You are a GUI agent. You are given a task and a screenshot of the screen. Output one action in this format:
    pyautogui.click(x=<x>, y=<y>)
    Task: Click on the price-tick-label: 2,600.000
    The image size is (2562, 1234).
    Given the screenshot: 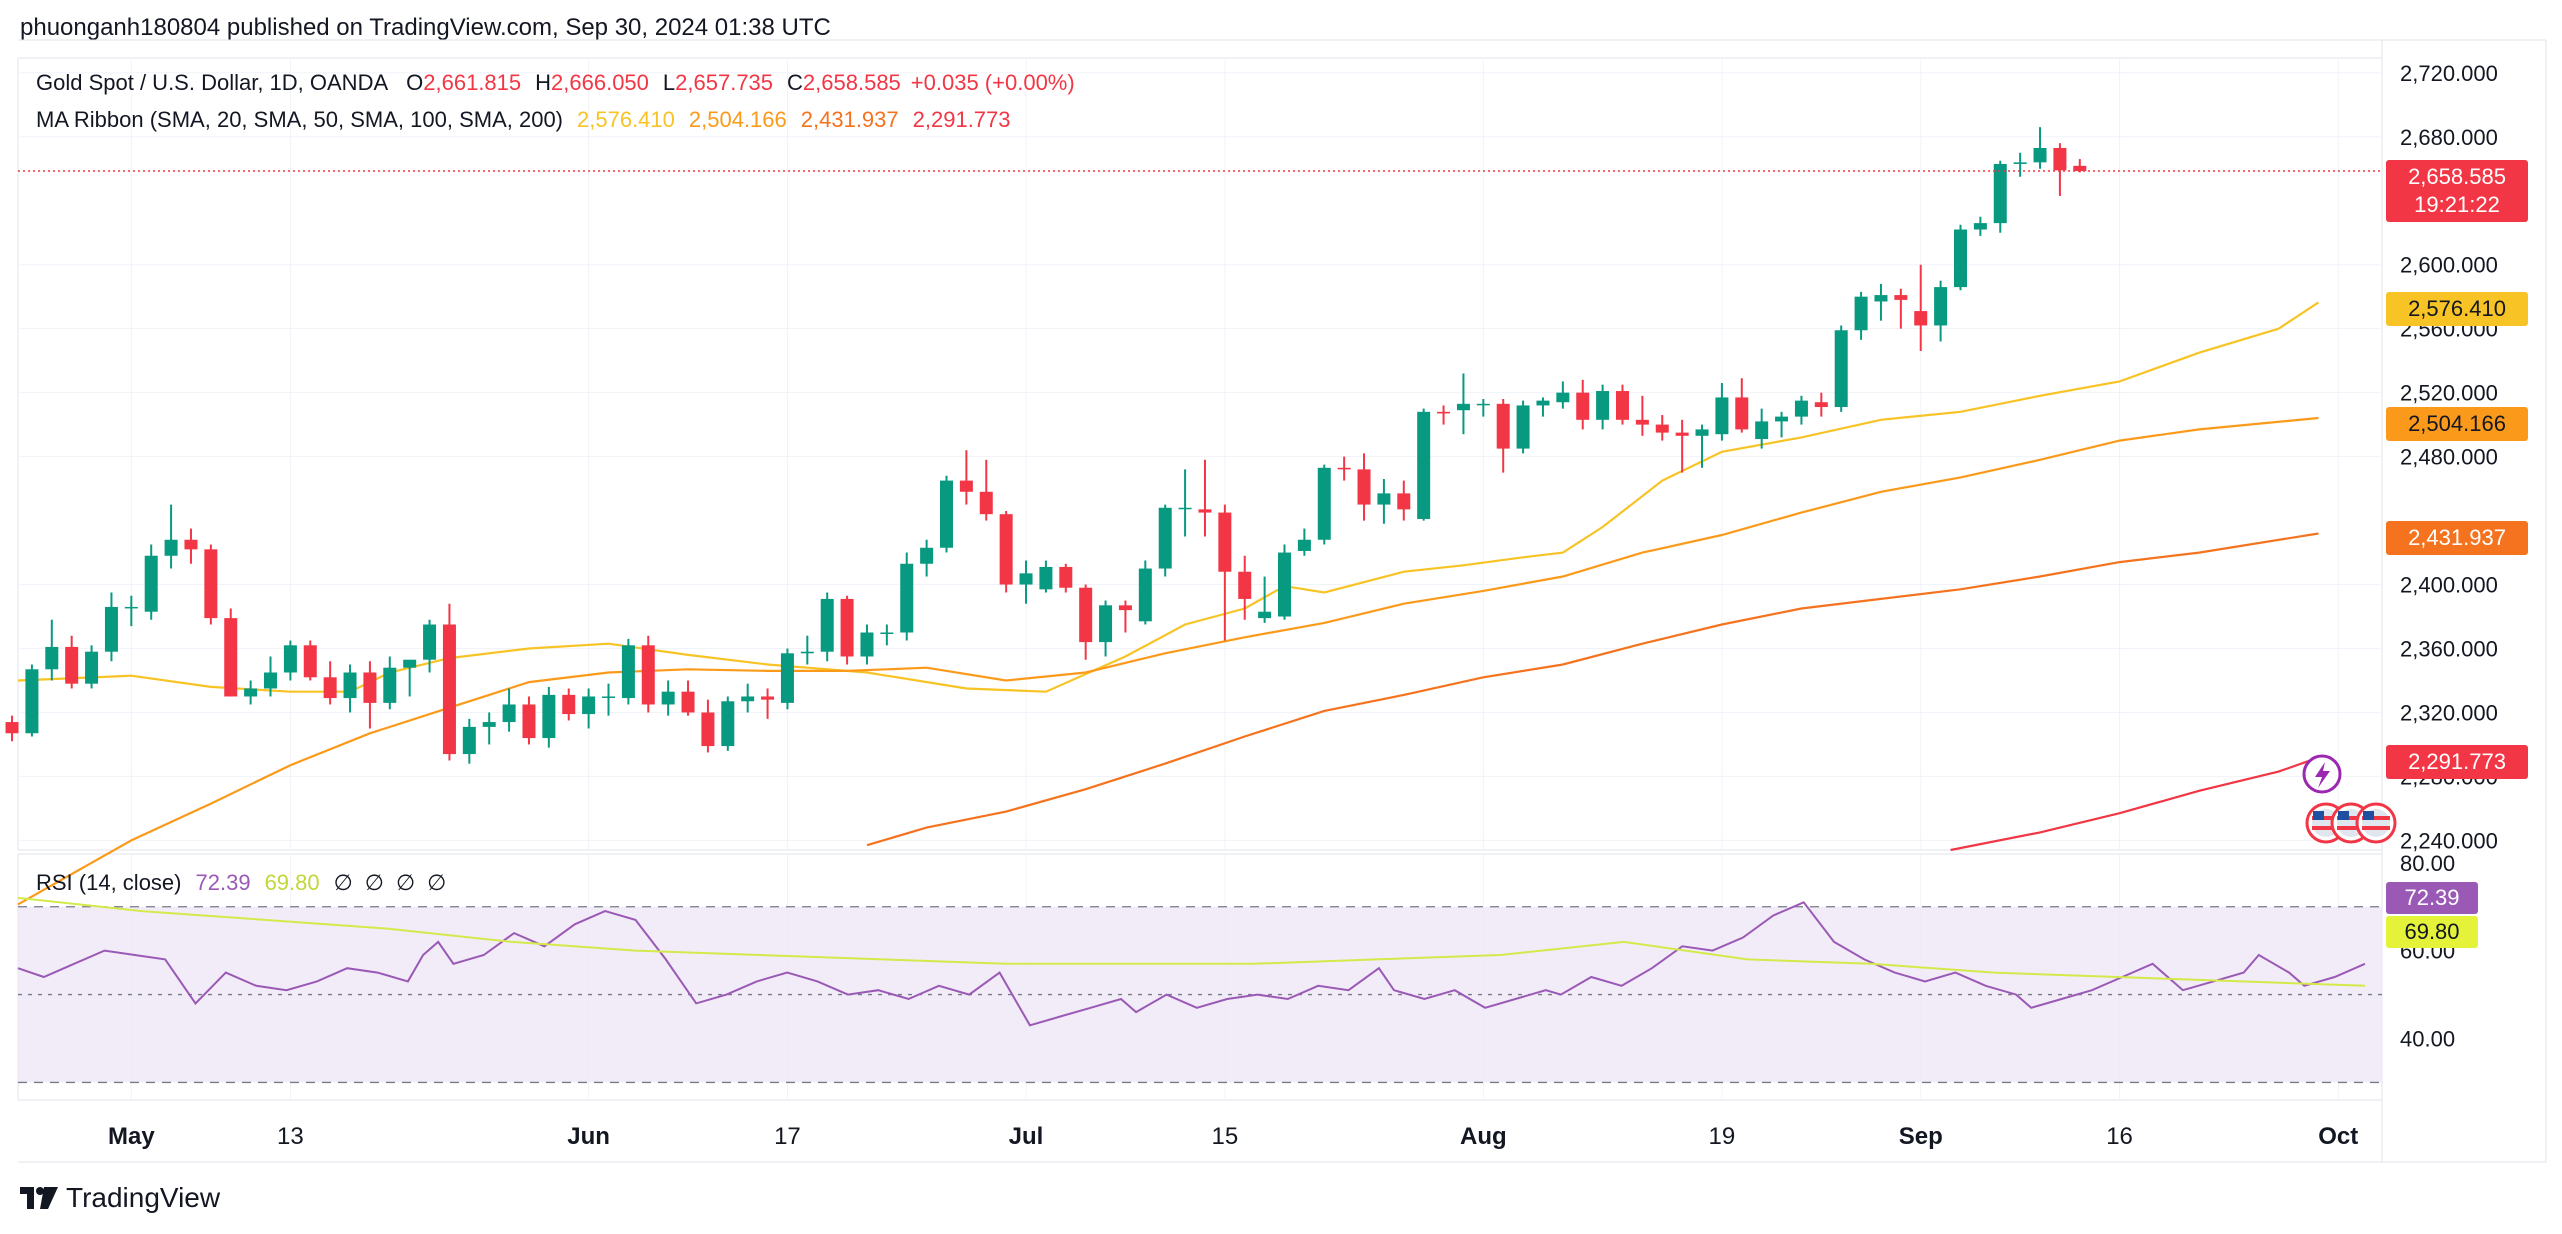 What is the action you would take?
    pyautogui.click(x=2449, y=265)
    